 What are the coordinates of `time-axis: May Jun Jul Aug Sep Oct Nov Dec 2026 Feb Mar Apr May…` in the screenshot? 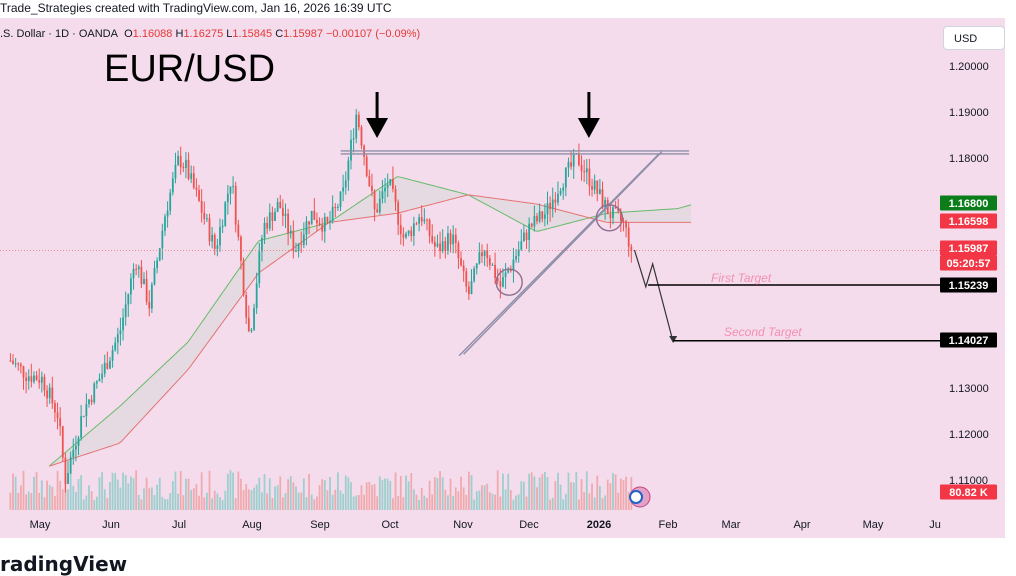 It's located at (485, 525).